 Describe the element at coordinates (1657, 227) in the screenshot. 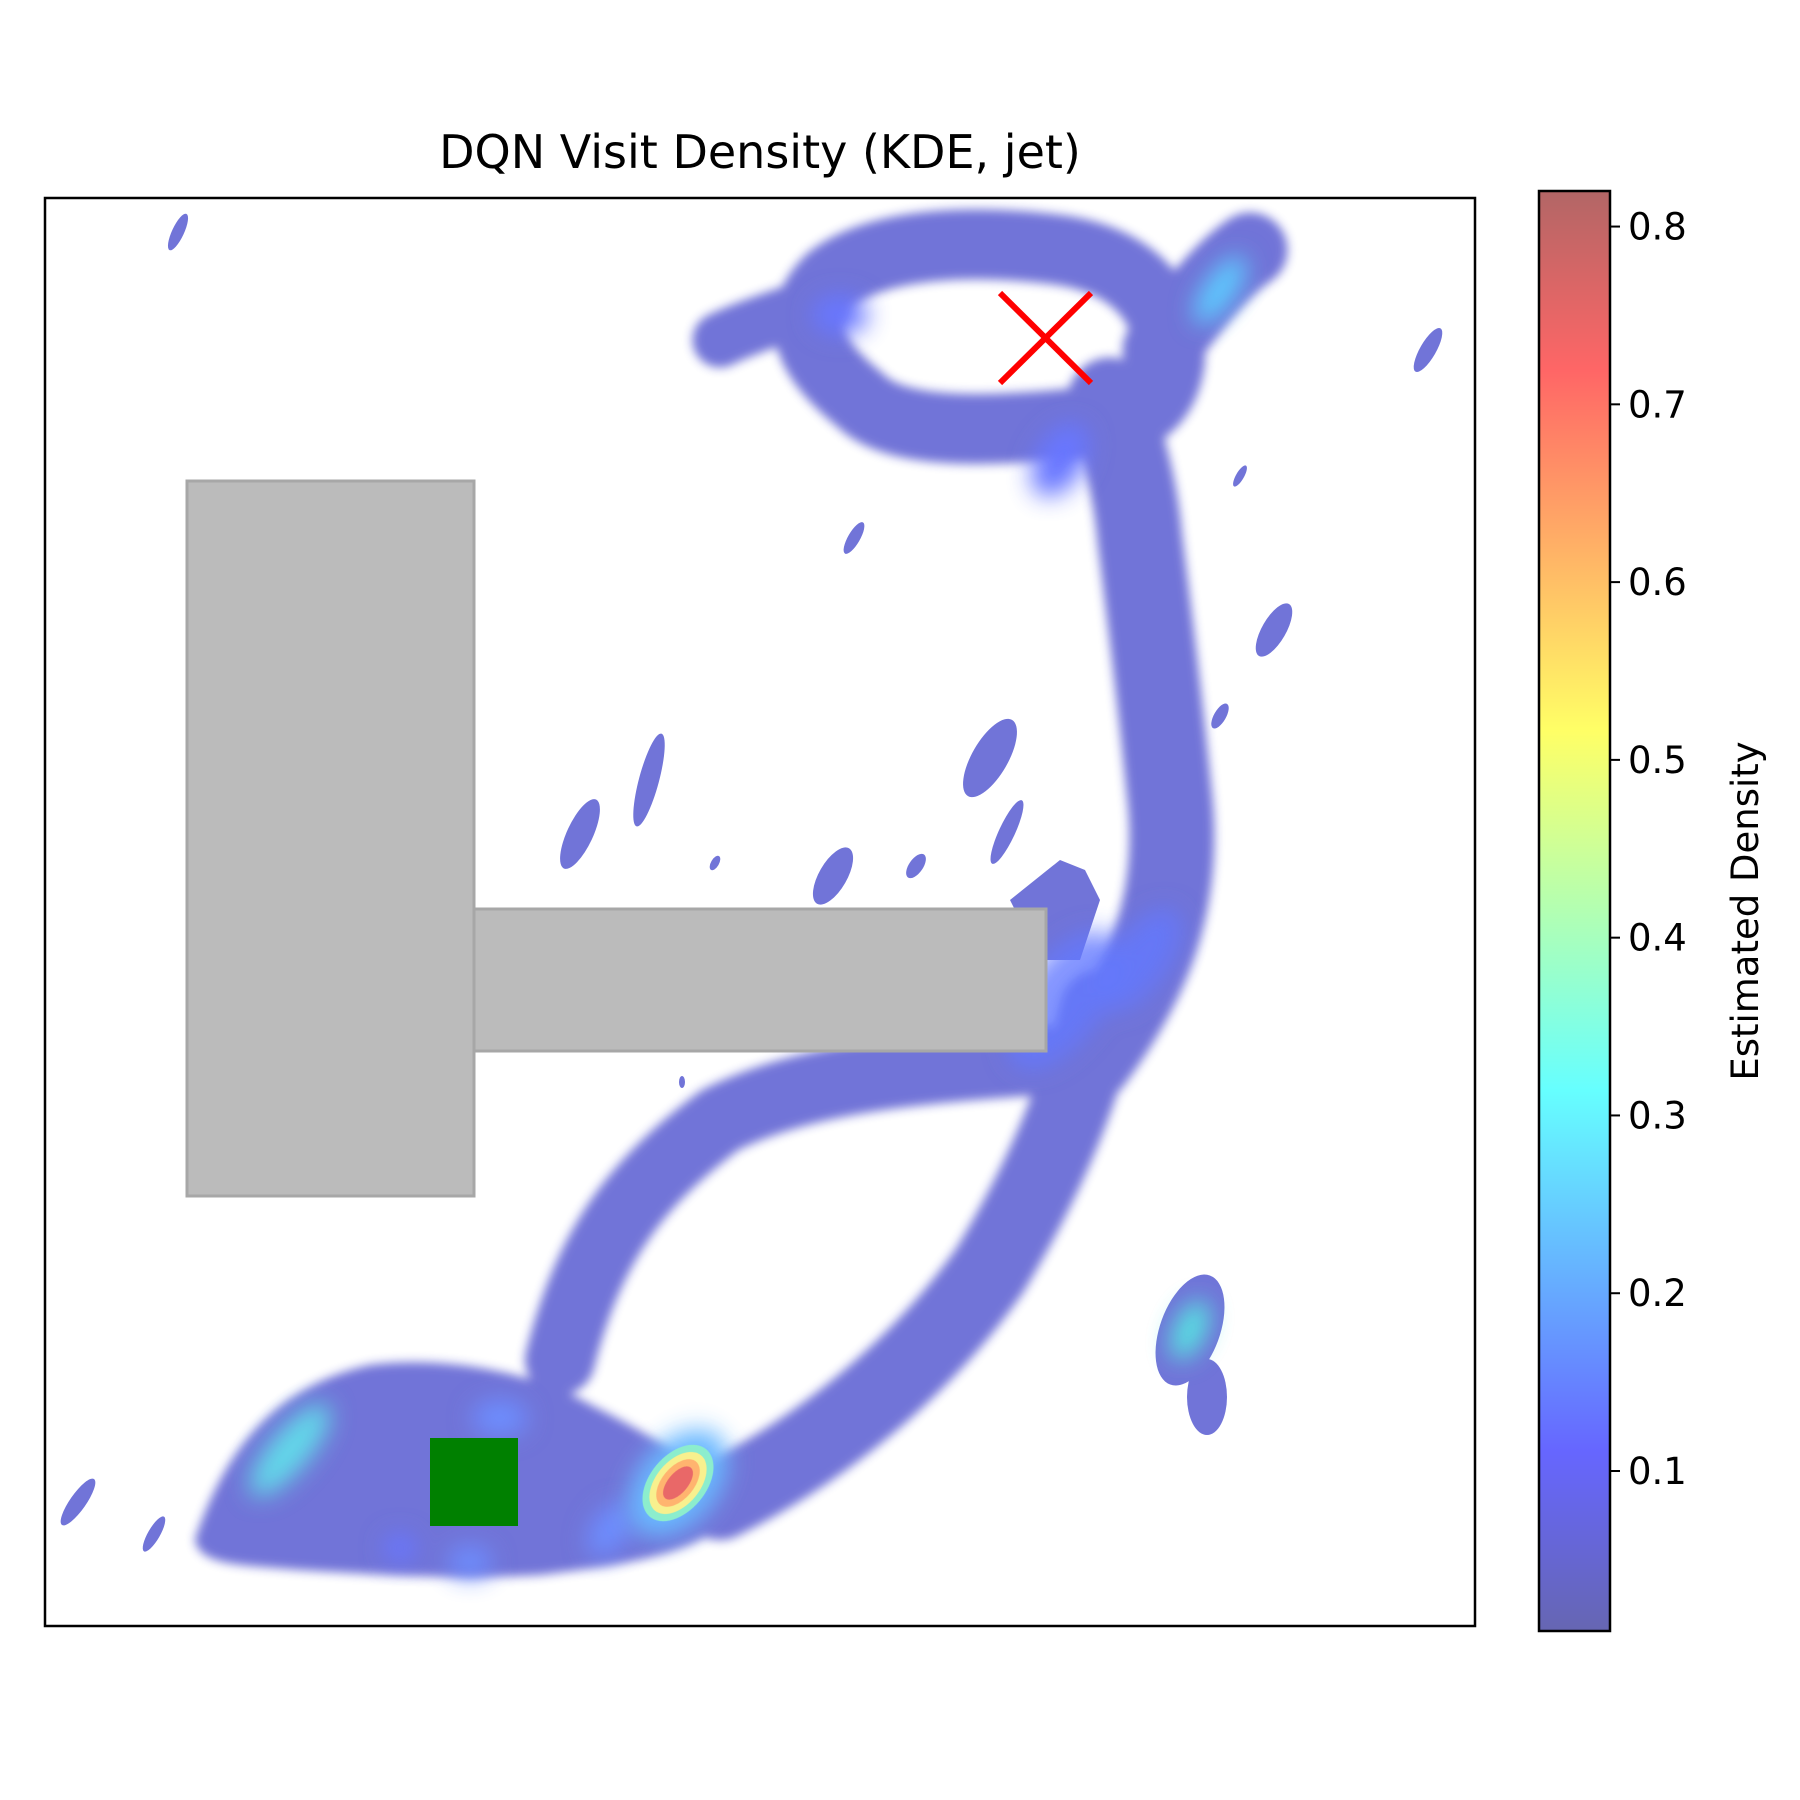

I see `colorbar-tick-label: 0.8` at that location.